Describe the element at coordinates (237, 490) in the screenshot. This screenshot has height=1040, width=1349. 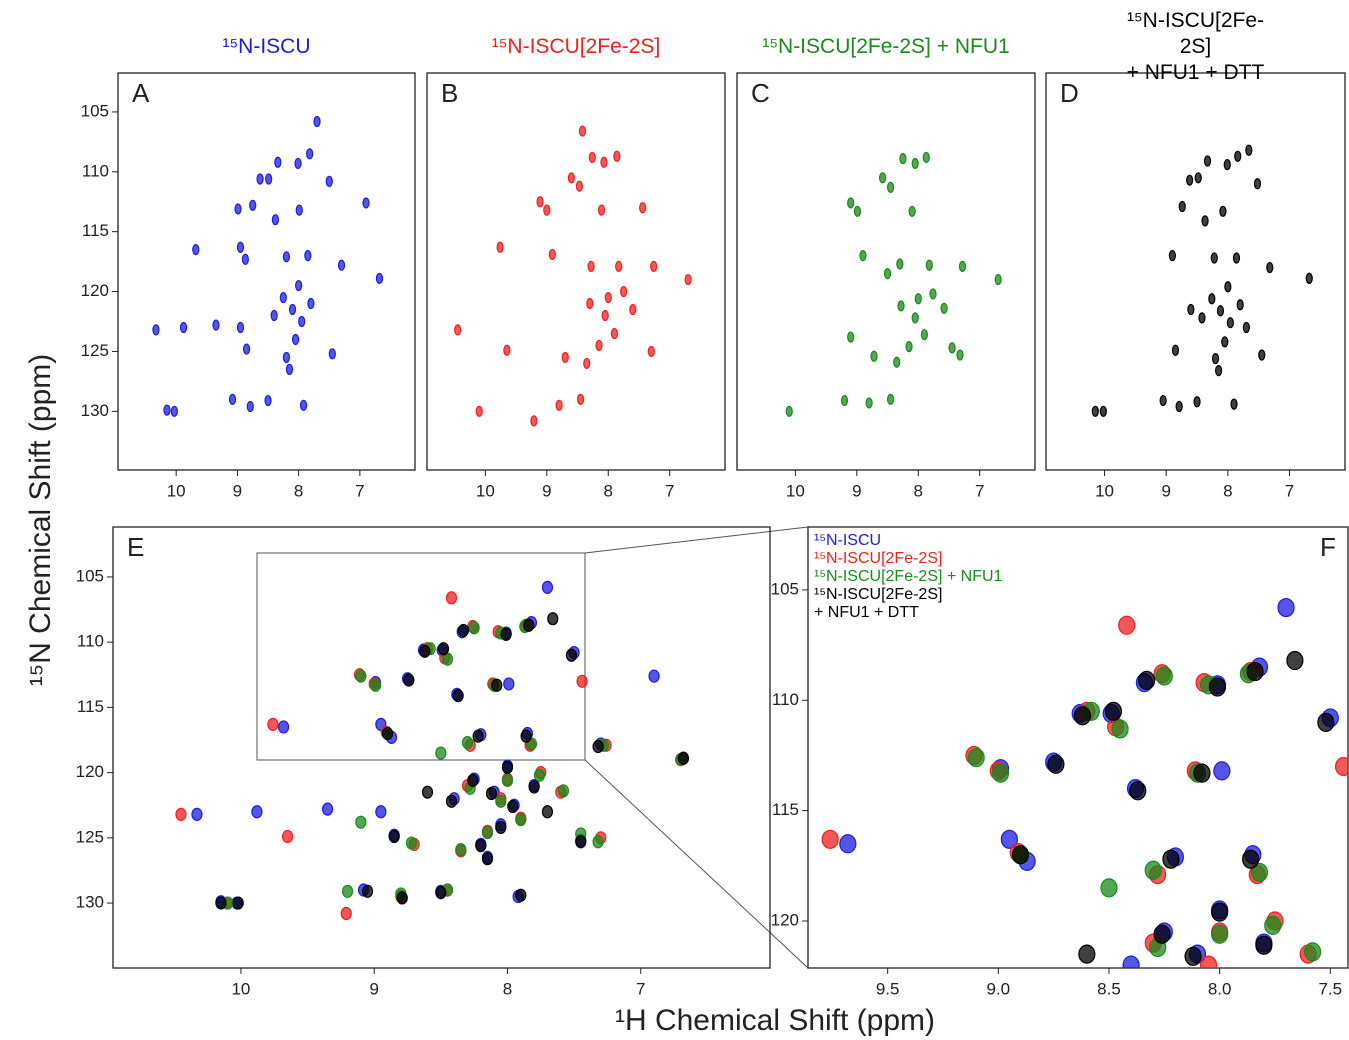
I see `x-tick-label: 9` at that location.